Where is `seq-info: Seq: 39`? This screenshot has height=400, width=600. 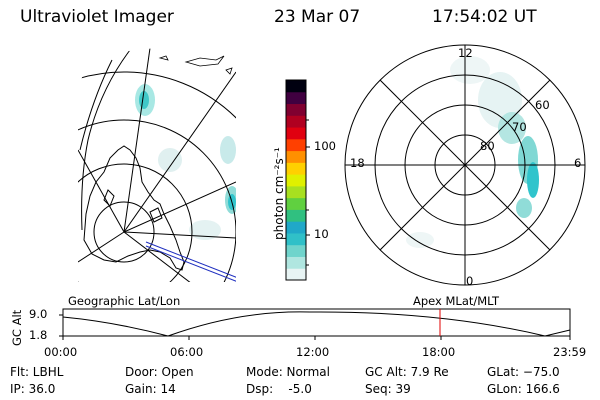 seq-info: Seq: 39 is located at coordinates (388, 389).